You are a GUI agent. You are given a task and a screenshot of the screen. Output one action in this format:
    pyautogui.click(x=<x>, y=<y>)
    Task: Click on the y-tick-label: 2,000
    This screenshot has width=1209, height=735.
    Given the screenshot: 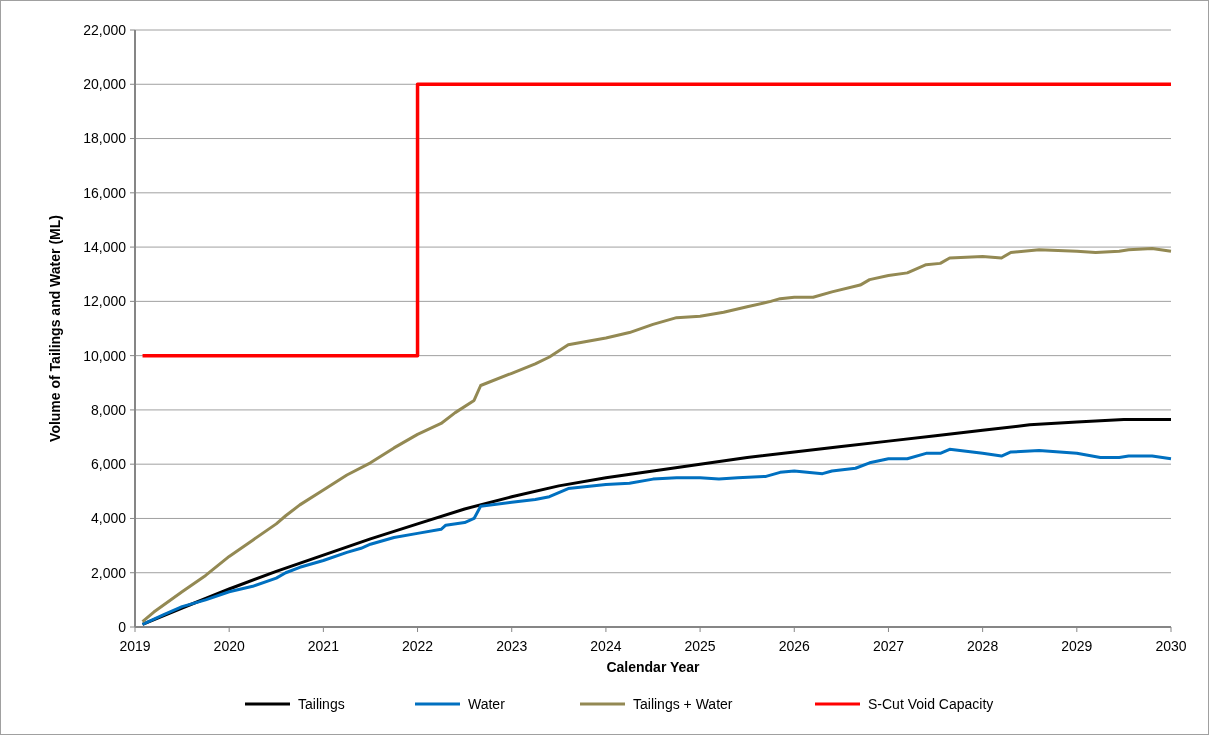 What is the action you would take?
    pyautogui.click(x=108, y=572)
    